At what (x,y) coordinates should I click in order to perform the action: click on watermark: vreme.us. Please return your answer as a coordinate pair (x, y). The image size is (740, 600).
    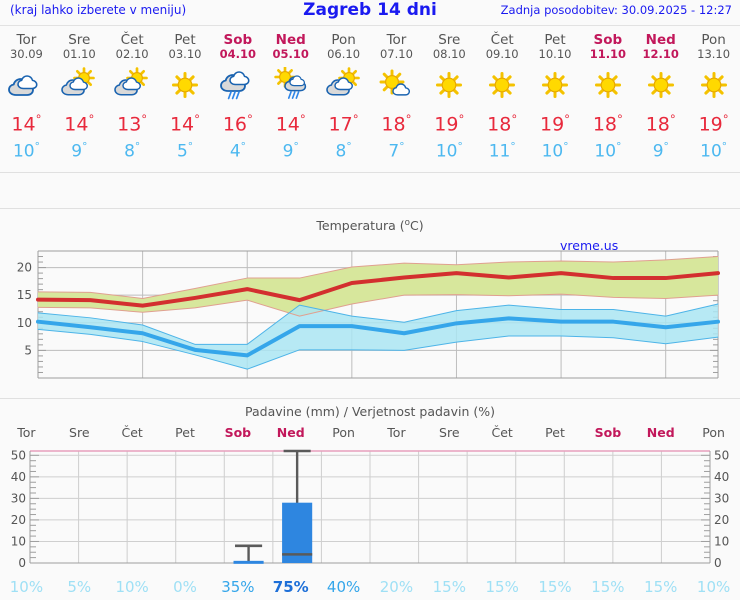
    Looking at the image, I should click on (589, 245).